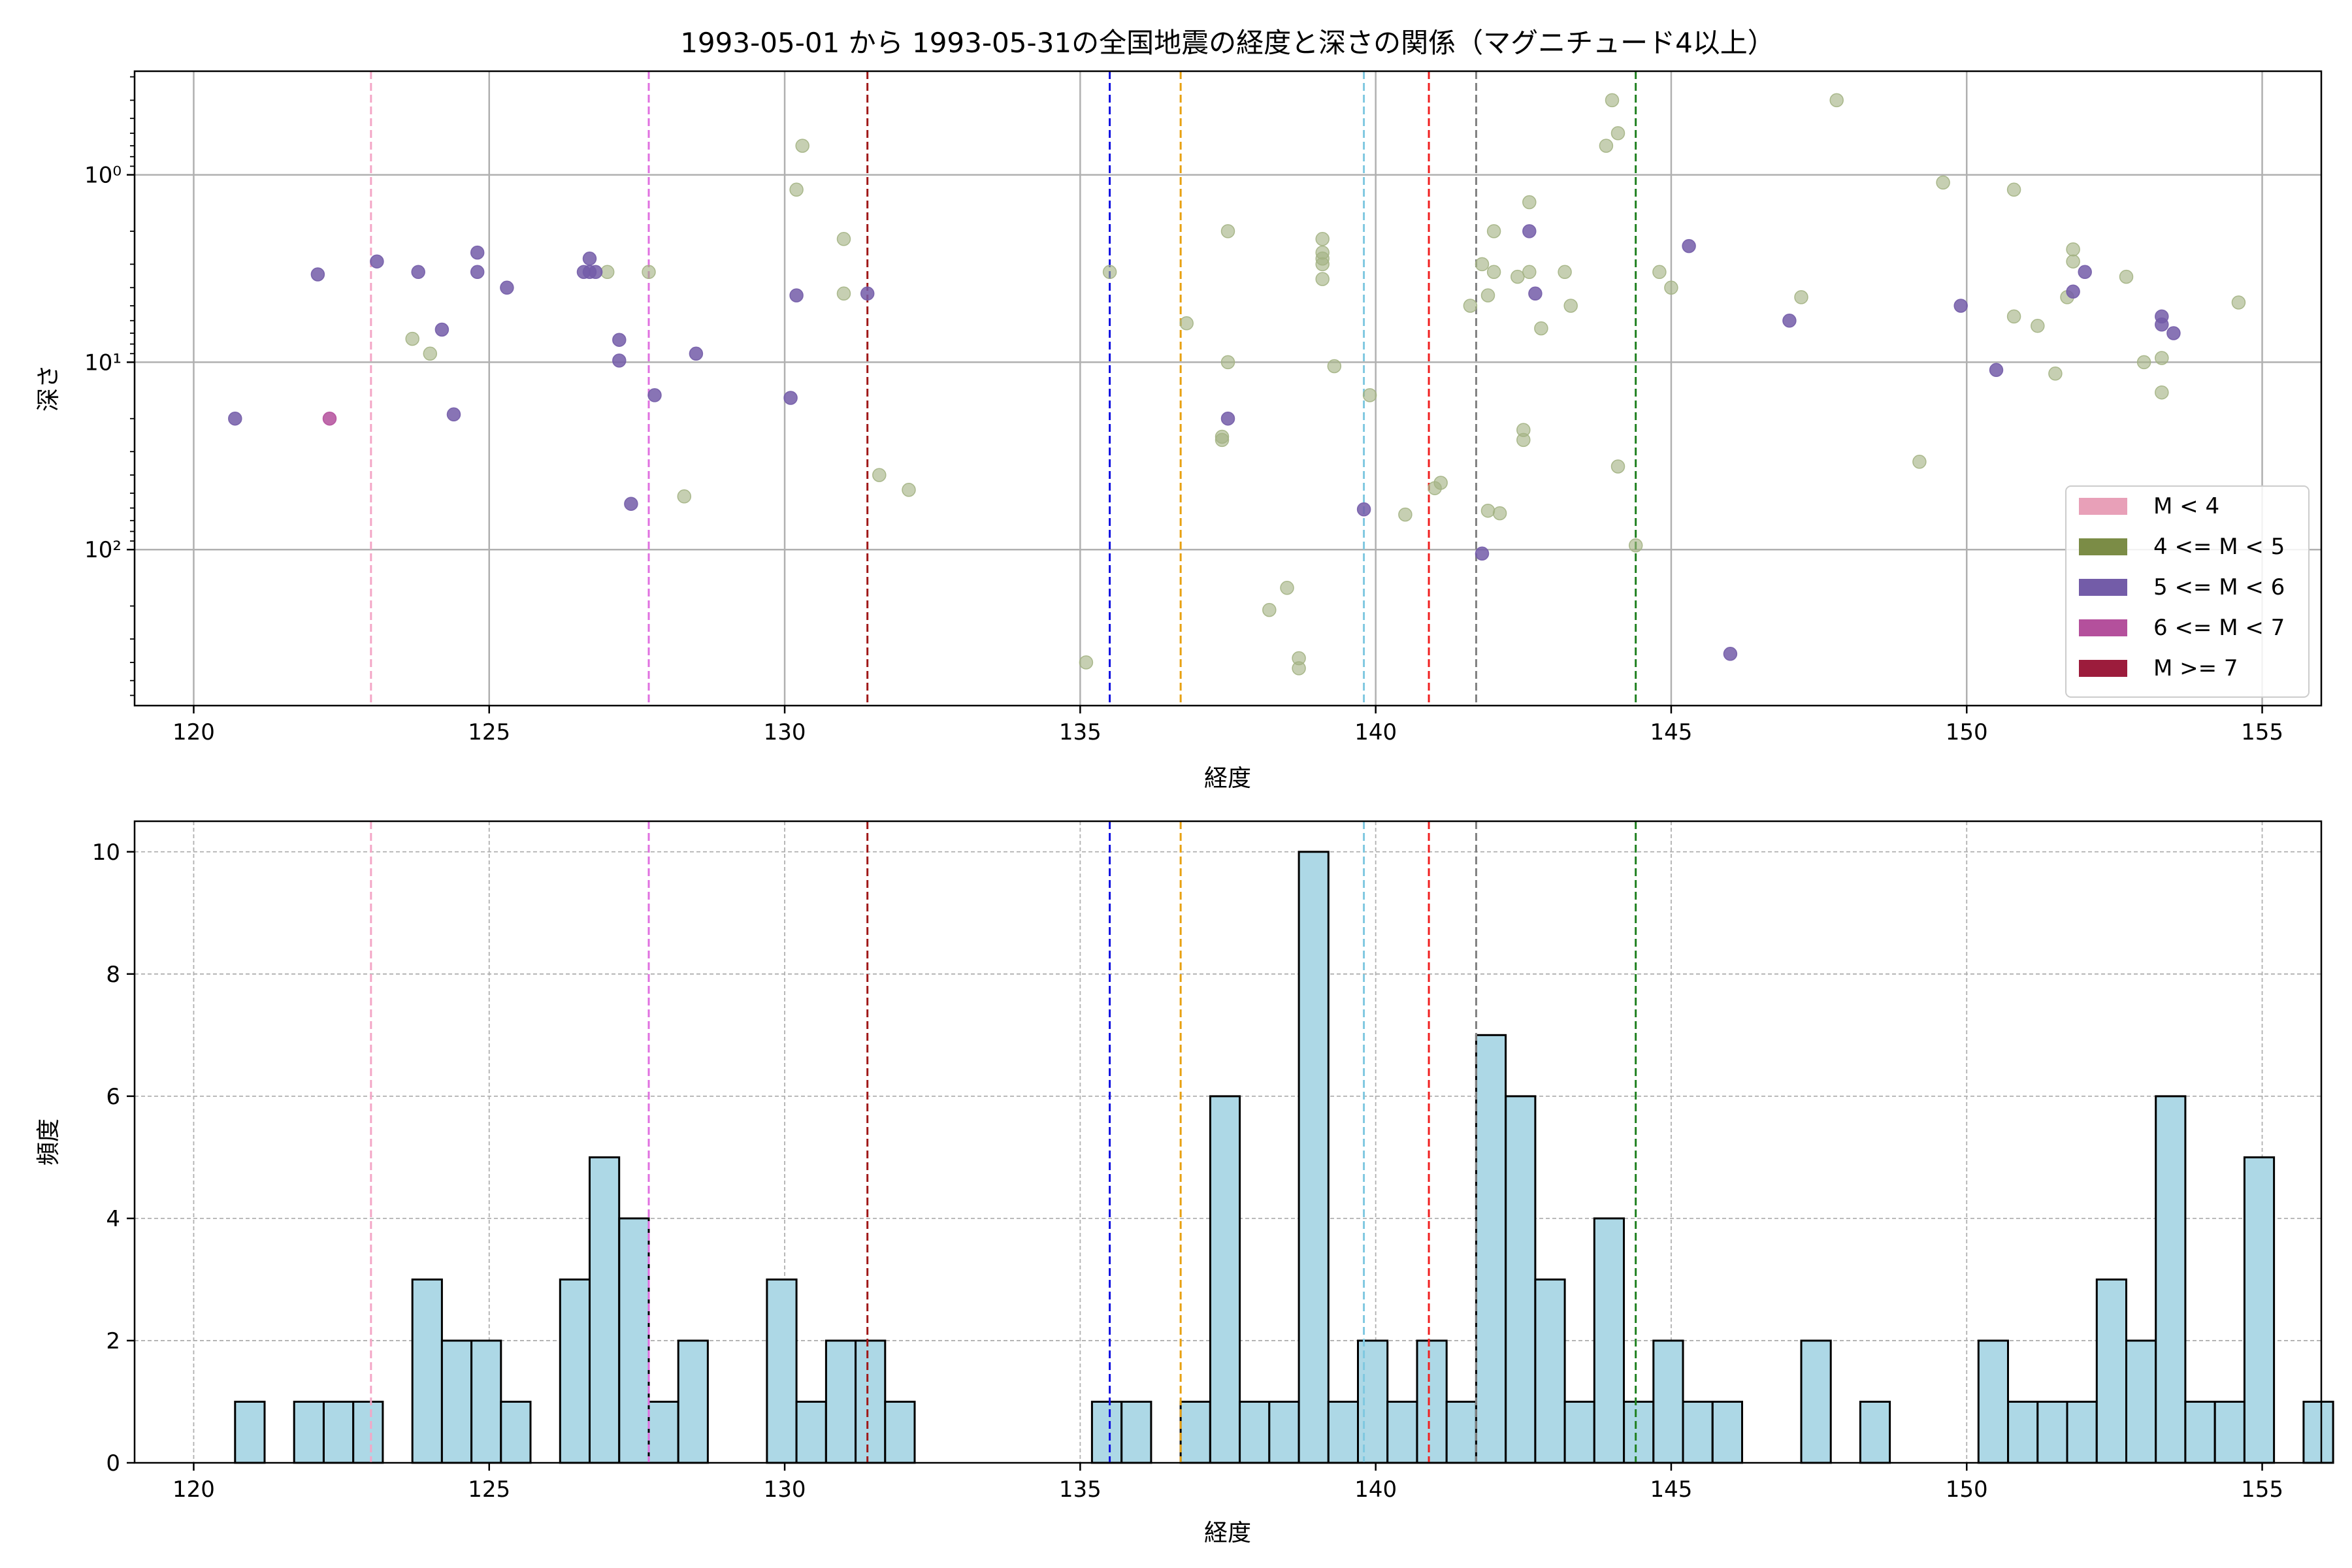  I want to click on histogram-x-tick-label: 145, so click(1671, 1490).